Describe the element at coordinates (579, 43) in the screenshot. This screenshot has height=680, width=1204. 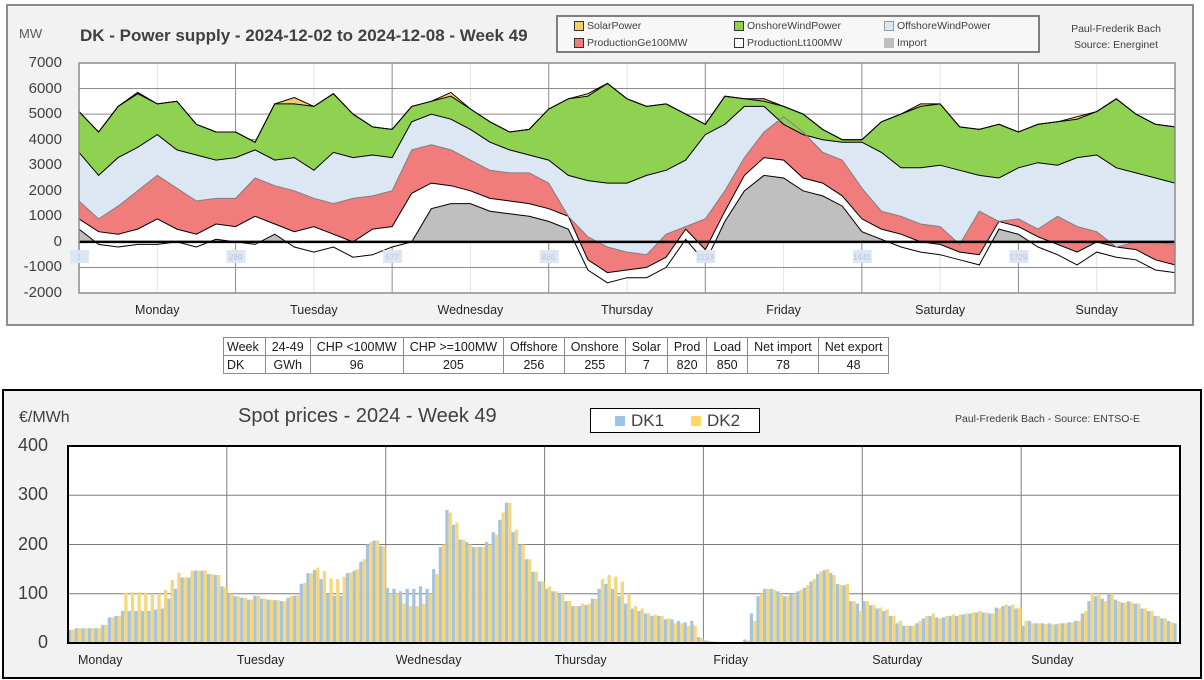
I see `ge100-swatch` at that location.